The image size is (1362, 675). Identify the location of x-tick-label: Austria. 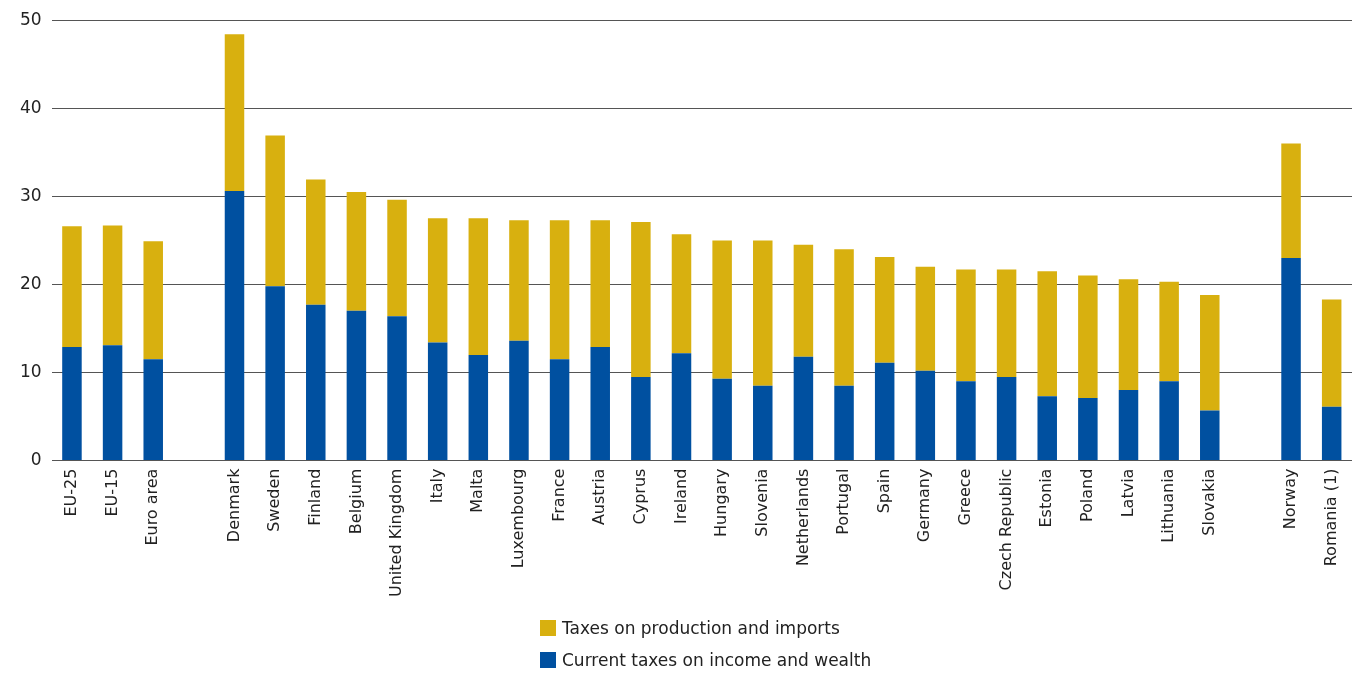
(599, 497).